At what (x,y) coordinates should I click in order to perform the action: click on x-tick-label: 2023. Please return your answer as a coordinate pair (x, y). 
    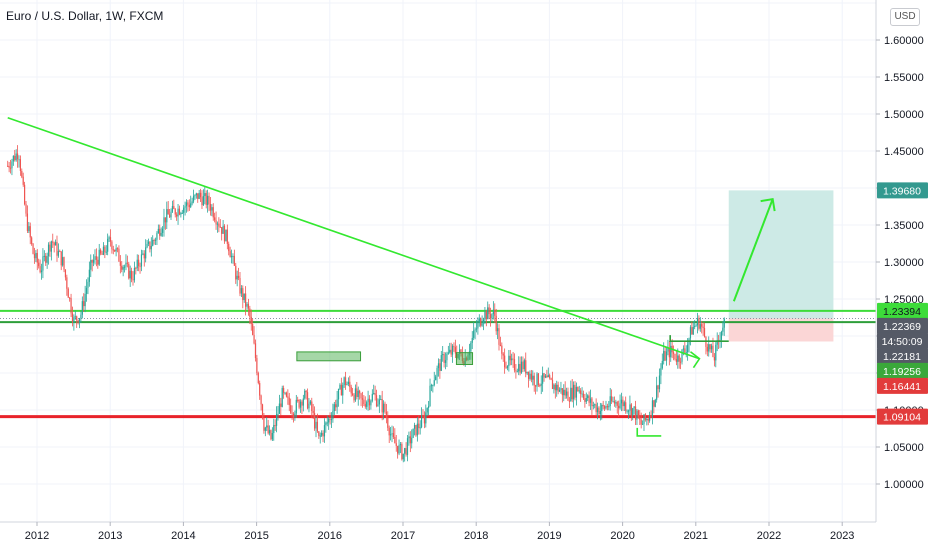
    Looking at the image, I should click on (842, 536).